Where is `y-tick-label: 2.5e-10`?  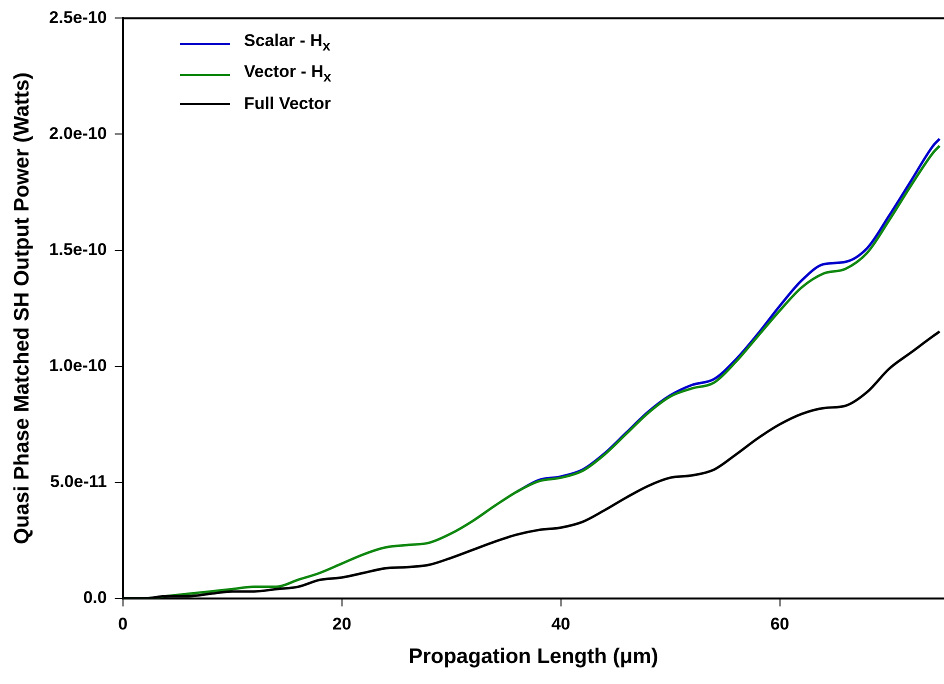 y-tick-label: 2.5e-10 is located at coordinates (78, 17).